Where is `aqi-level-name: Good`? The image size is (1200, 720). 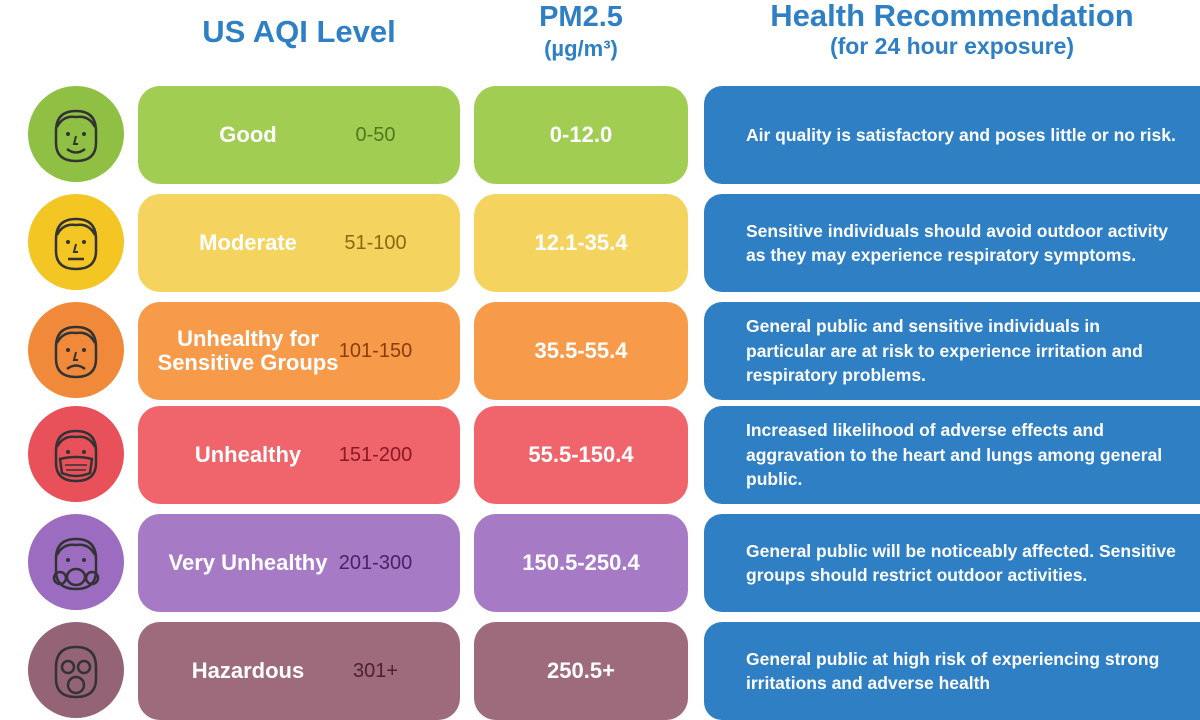
aqi-level-name: Good is located at coordinates (248, 134).